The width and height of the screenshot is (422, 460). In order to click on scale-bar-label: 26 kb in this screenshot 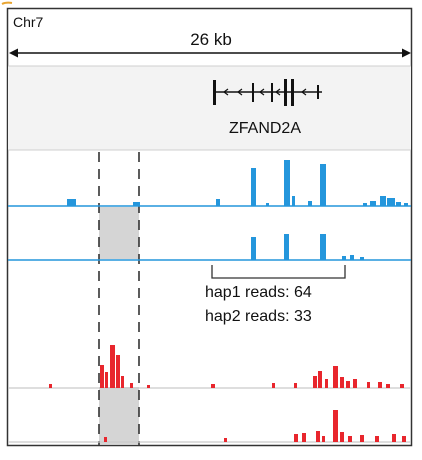, I will do `click(211, 40)`.